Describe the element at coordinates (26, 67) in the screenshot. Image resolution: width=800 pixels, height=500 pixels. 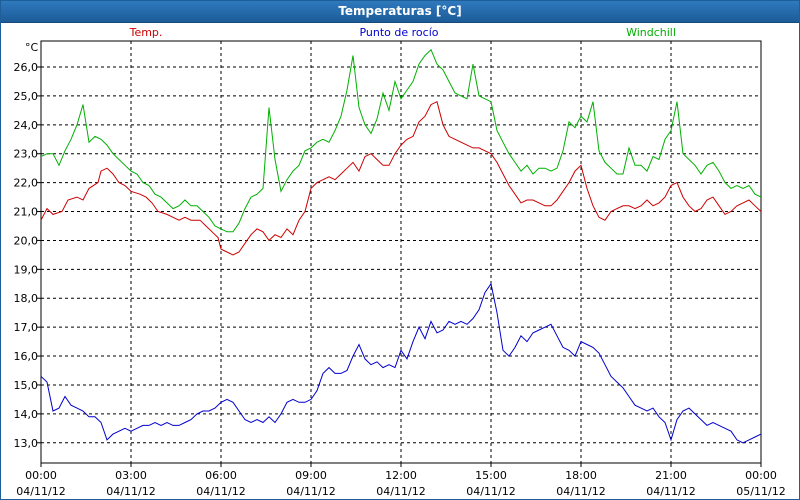
I see `y-tick-label: 26,0` at that location.